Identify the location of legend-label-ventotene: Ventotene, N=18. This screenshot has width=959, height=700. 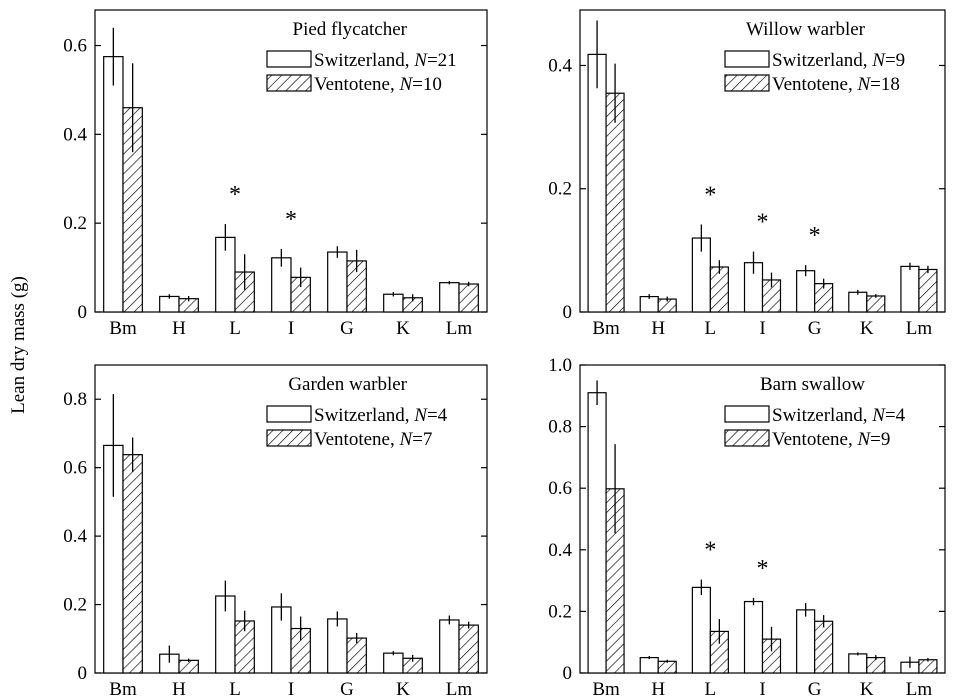
(836, 84).